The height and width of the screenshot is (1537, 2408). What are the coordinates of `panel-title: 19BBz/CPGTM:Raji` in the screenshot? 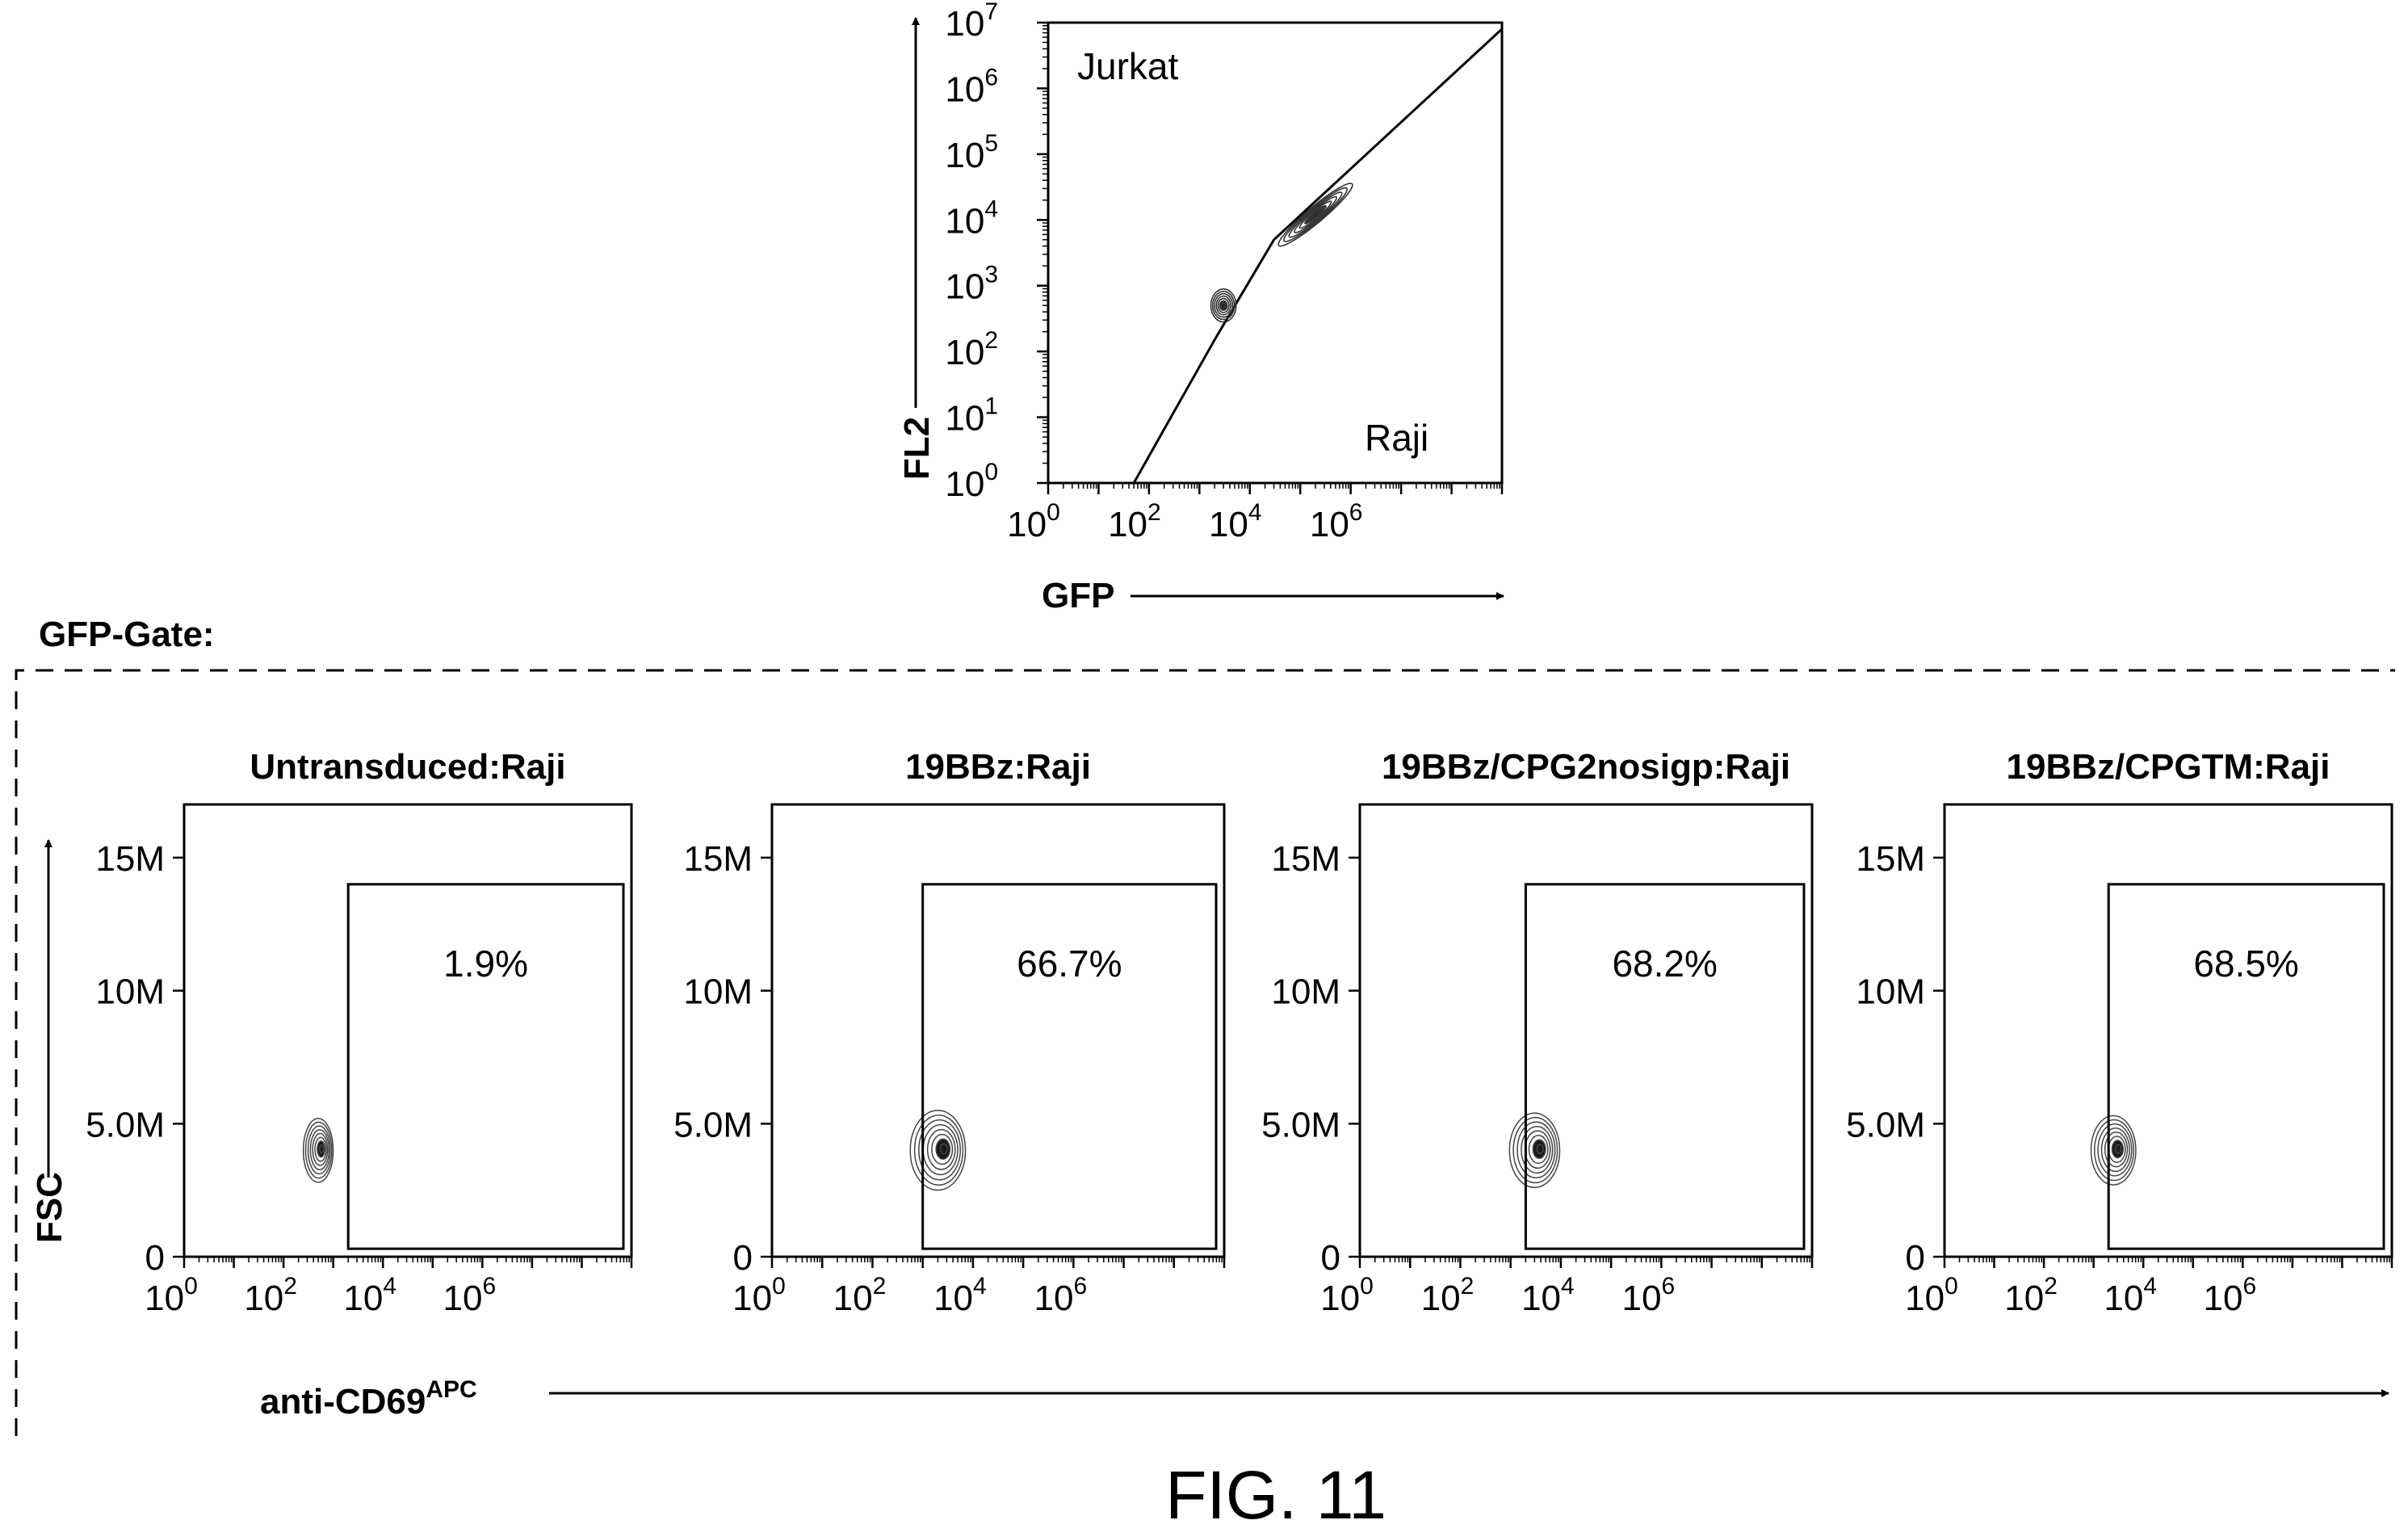 It's located at (2168, 767).